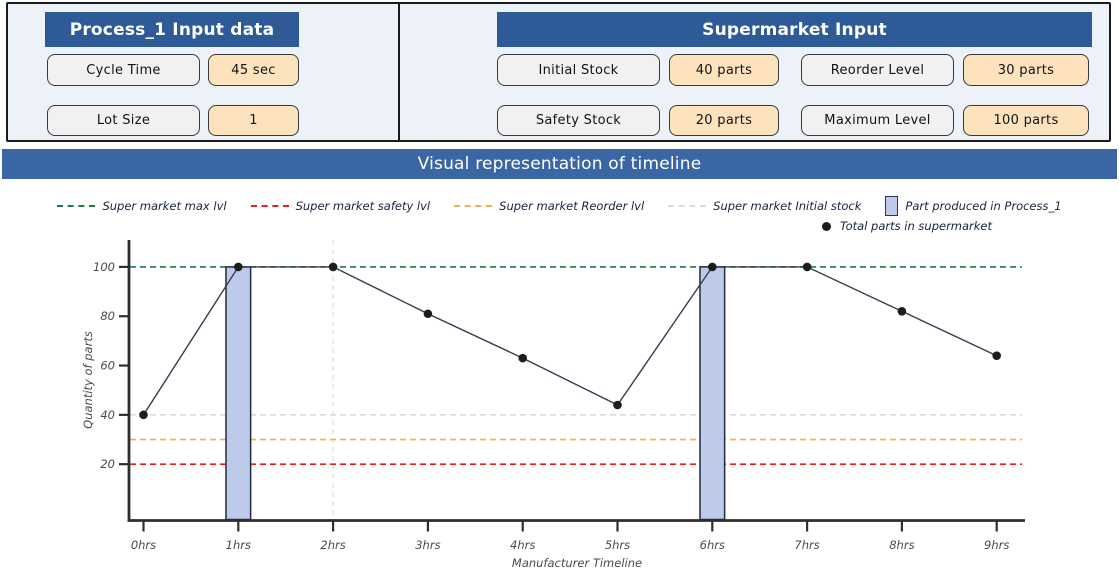 This screenshot has width=1119, height=578. I want to click on data-point-3hrs, so click(428, 314).